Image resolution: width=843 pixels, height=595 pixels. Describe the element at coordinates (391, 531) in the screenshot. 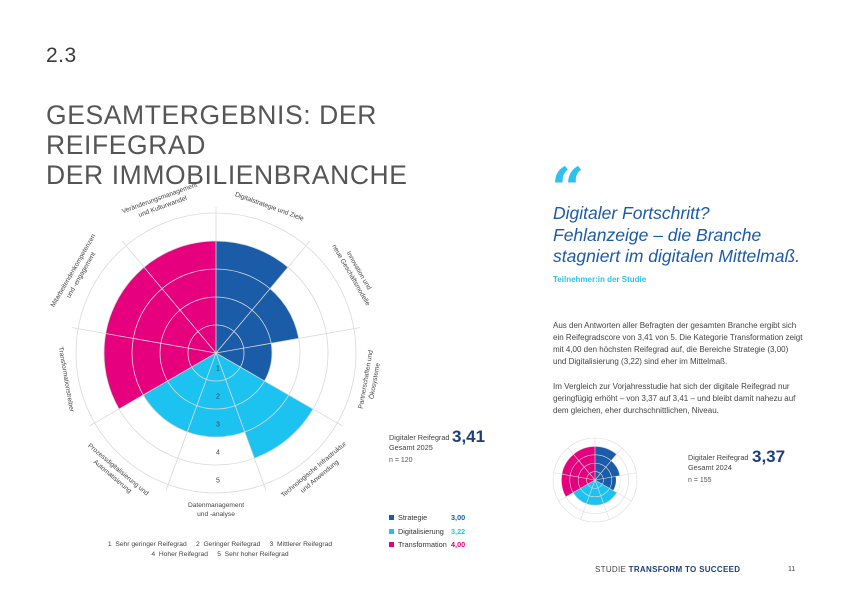

I see `legend-swatch-digitalisierung` at that location.